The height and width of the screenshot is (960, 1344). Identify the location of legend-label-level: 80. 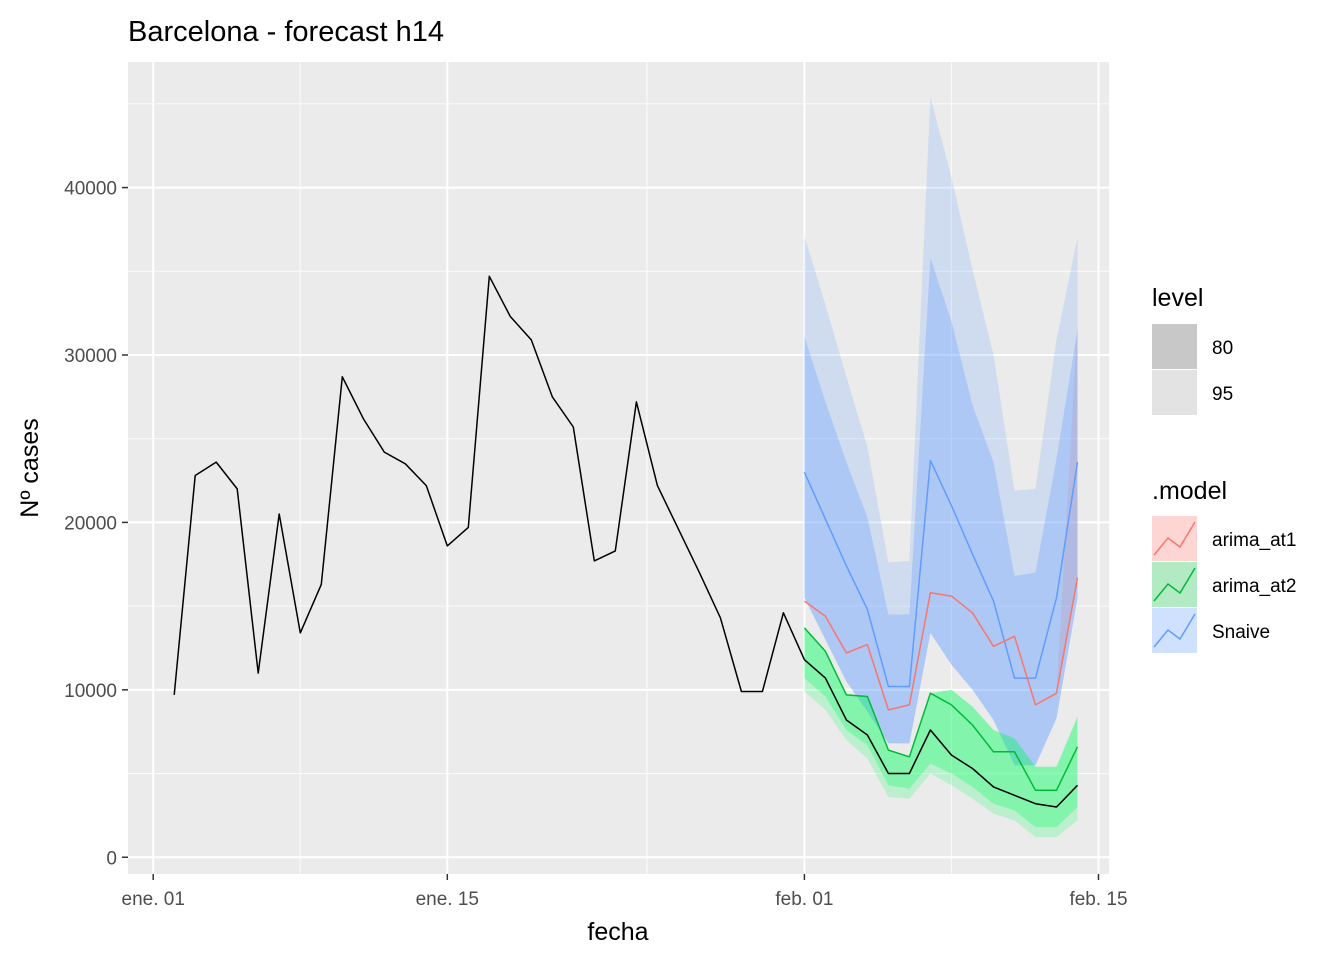
(1222, 348).